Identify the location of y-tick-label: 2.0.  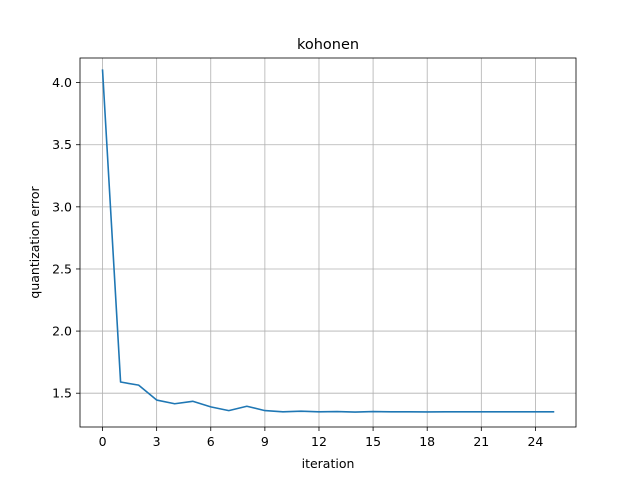
(62, 331).